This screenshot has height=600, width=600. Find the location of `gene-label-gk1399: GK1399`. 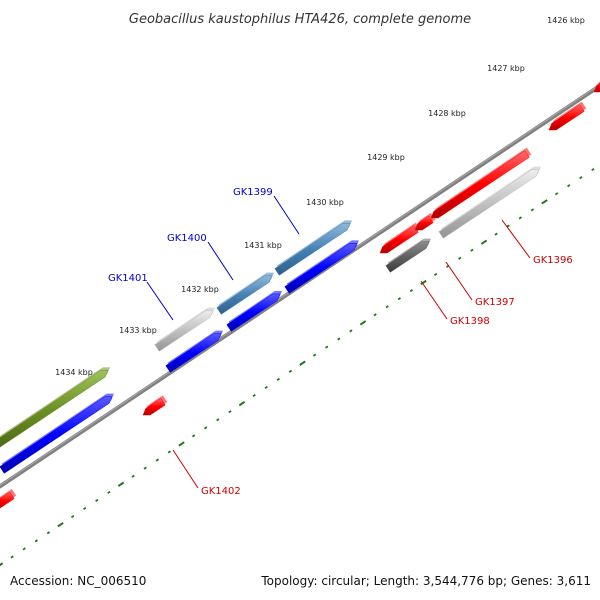

gene-label-gk1399: GK1399 is located at coordinates (253, 192).